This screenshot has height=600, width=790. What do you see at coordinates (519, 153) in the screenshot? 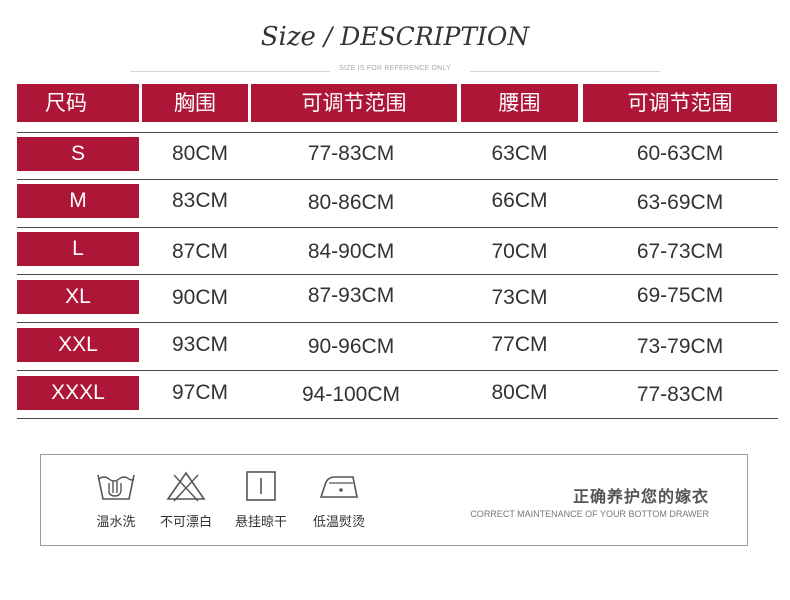
I see `waist-value: 63CM` at bounding box center [519, 153].